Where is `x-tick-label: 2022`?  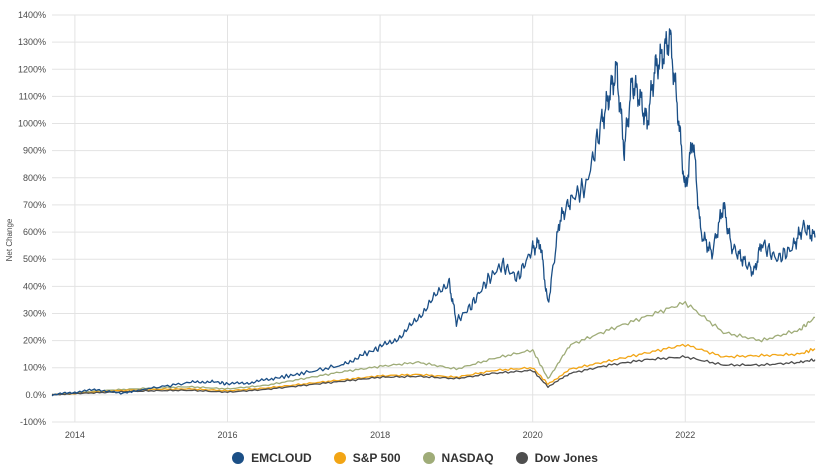 x-tick-label: 2022 is located at coordinates (685, 435).